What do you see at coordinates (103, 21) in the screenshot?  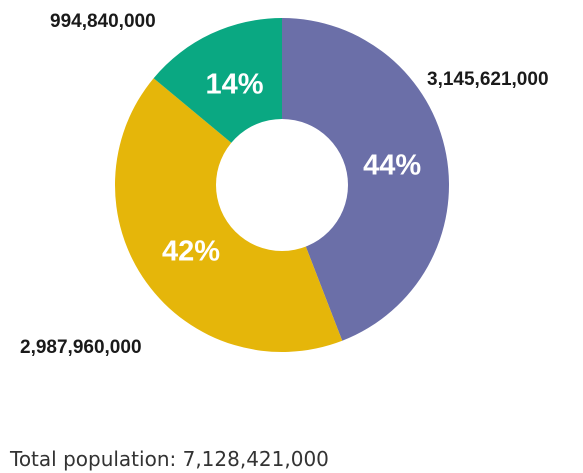 I see `slice-value-label: 994,840,000` at bounding box center [103, 21].